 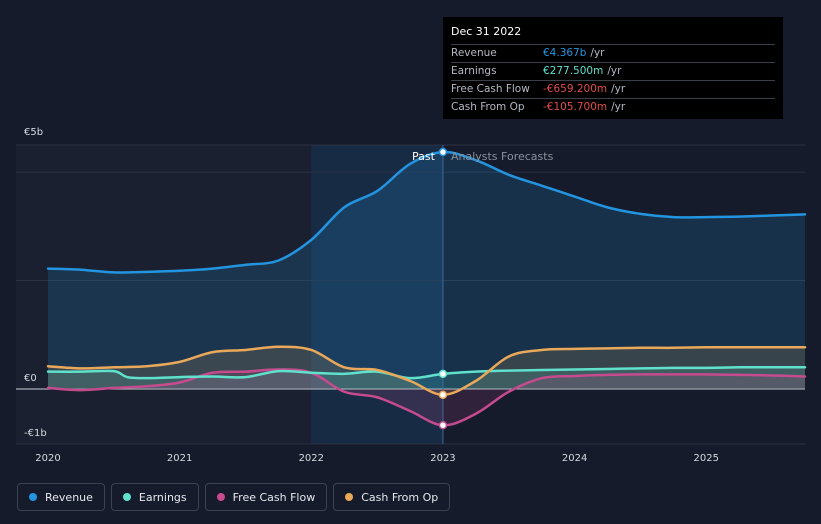 I want to click on tooltip-label: Earnings, so click(x=474, y=71).